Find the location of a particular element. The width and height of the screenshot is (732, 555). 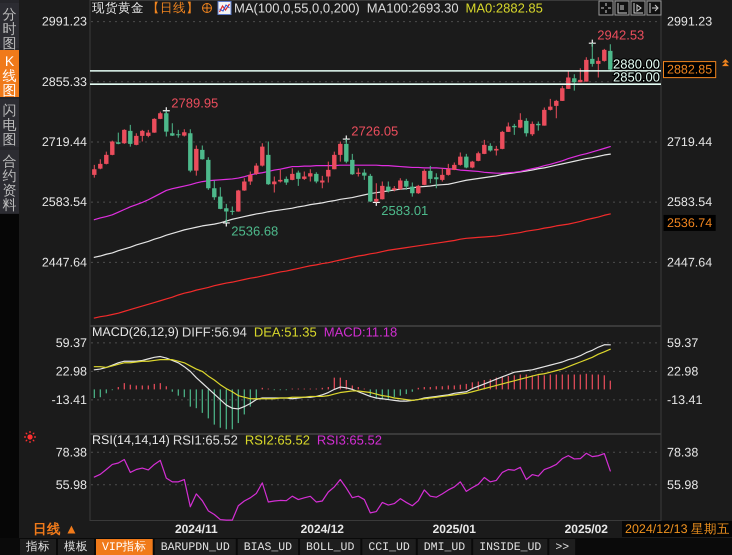

text: 闪电图 is located at coordinates (9, 124).